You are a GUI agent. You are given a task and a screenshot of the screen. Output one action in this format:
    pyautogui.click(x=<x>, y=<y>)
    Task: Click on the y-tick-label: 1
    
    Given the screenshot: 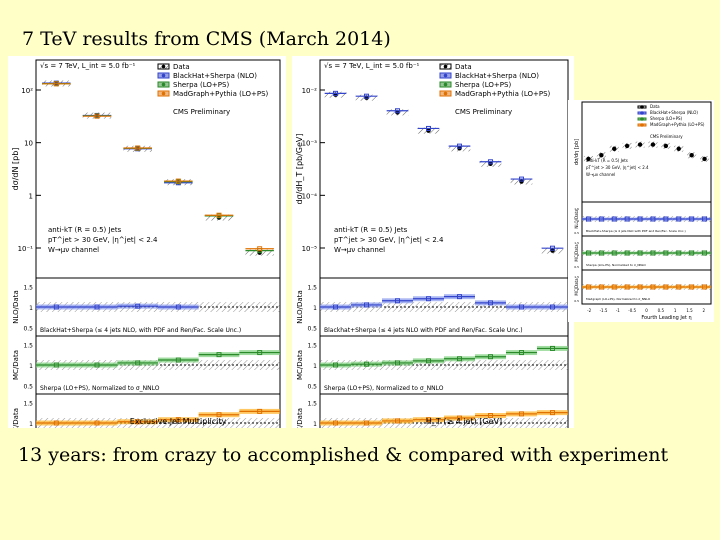 What is the action you would take?
    pyautogui.click(x=31, y=196)
    